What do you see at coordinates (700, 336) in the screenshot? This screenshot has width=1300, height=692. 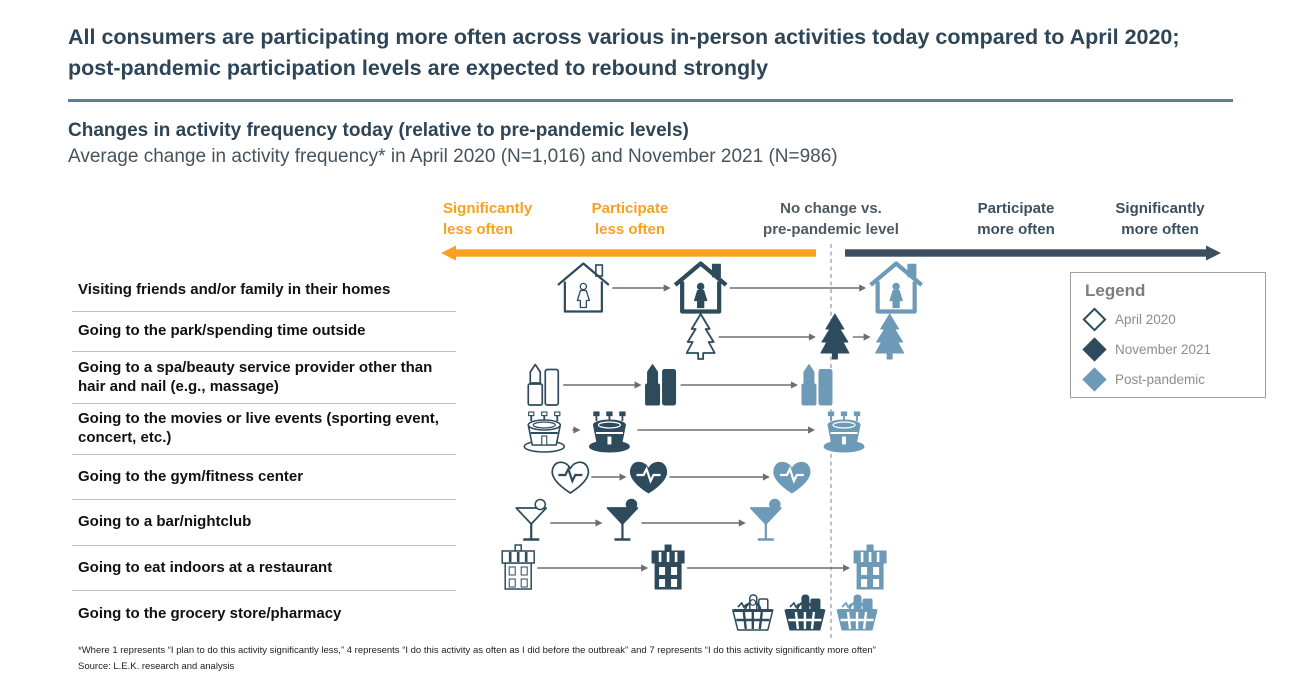 I see `tree-icon-april-2020` at bounding box center [700, 336].